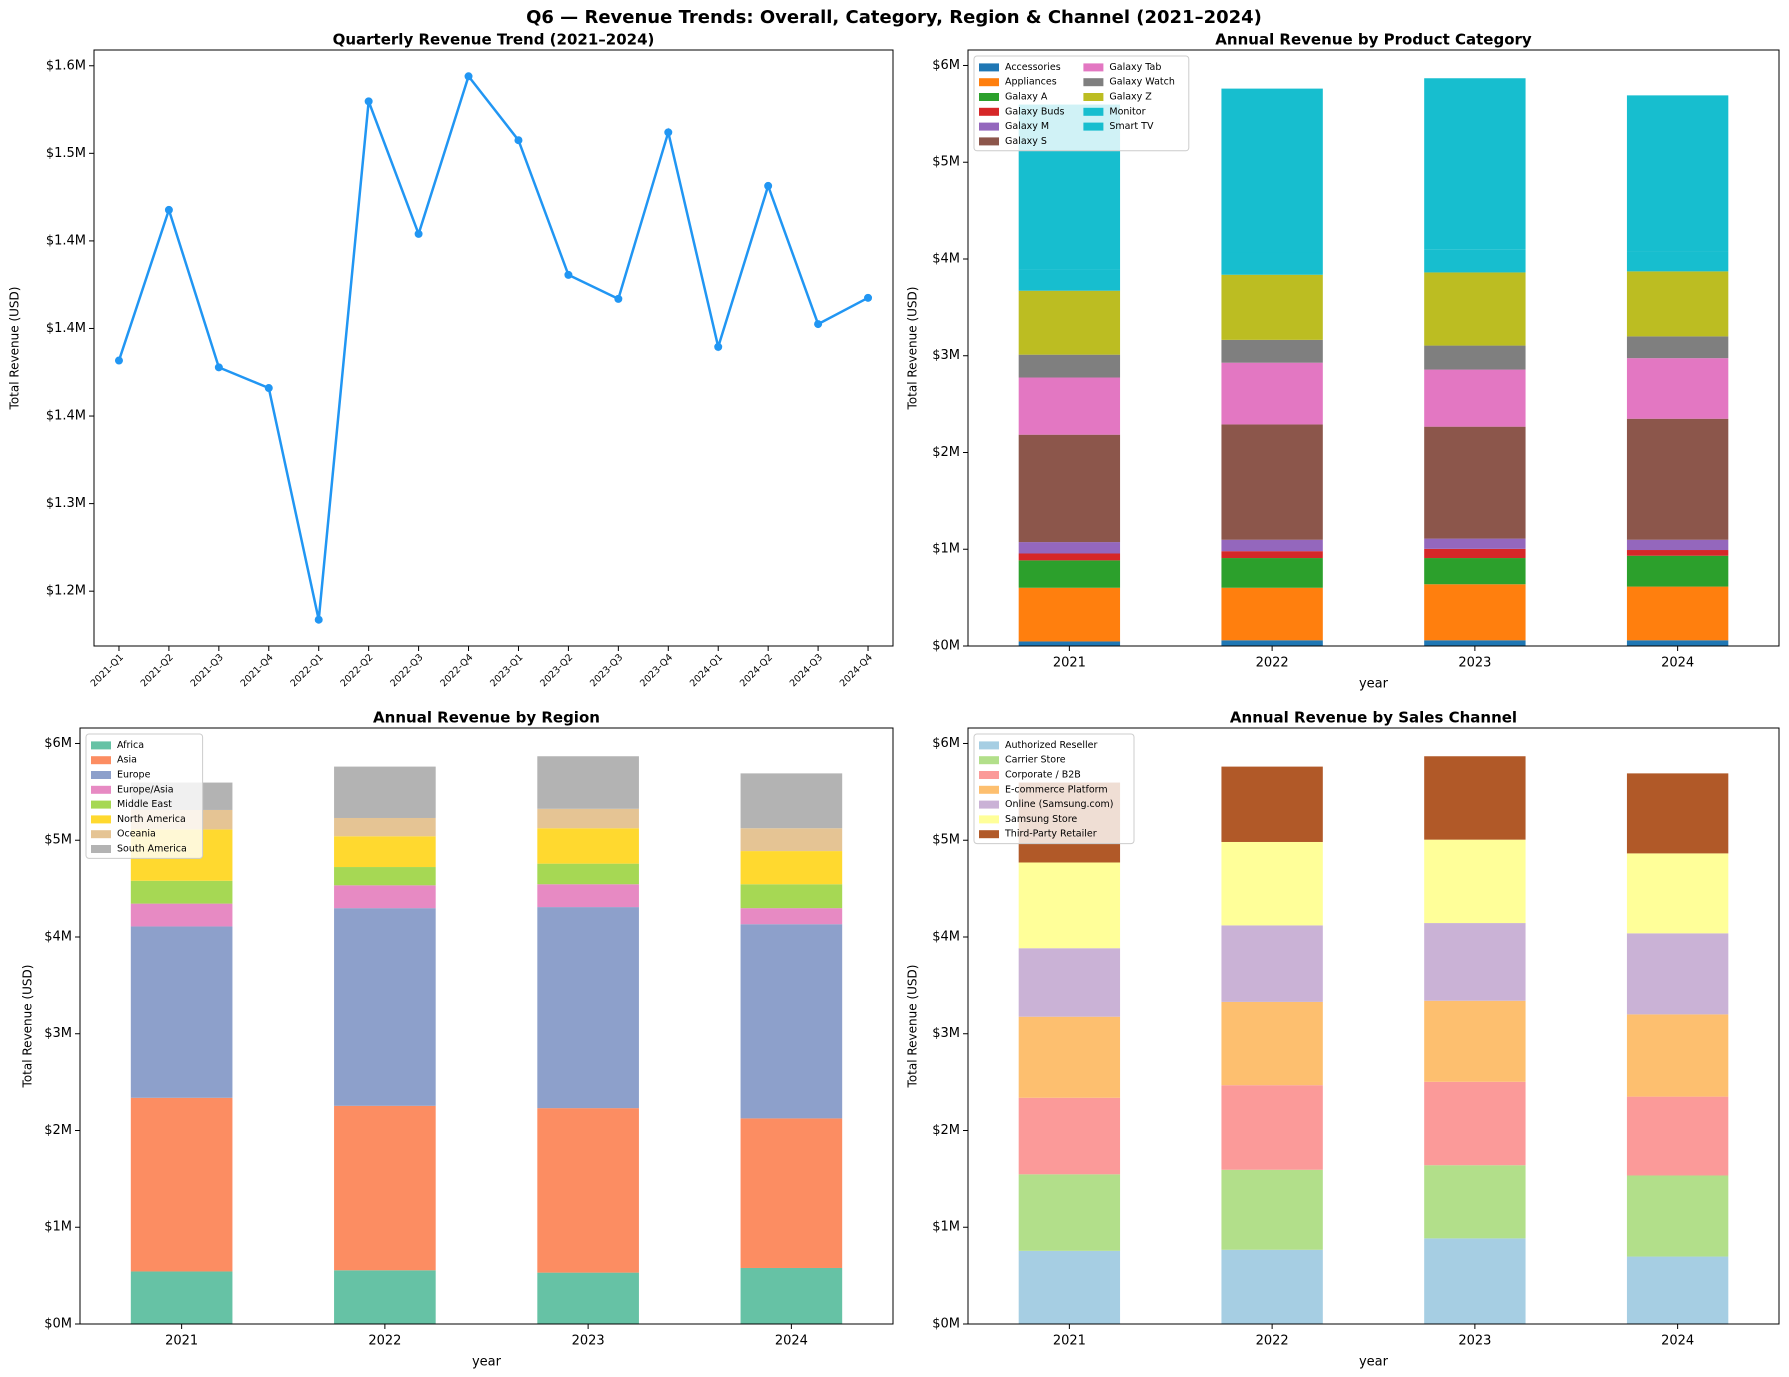 The image size is (1789, 1377). What do you see at coordinates (1373, 718) in the screenshot?
I see `subplot-title: Annual Revenue by Sales Channel` at bounding box center [1373, 718].